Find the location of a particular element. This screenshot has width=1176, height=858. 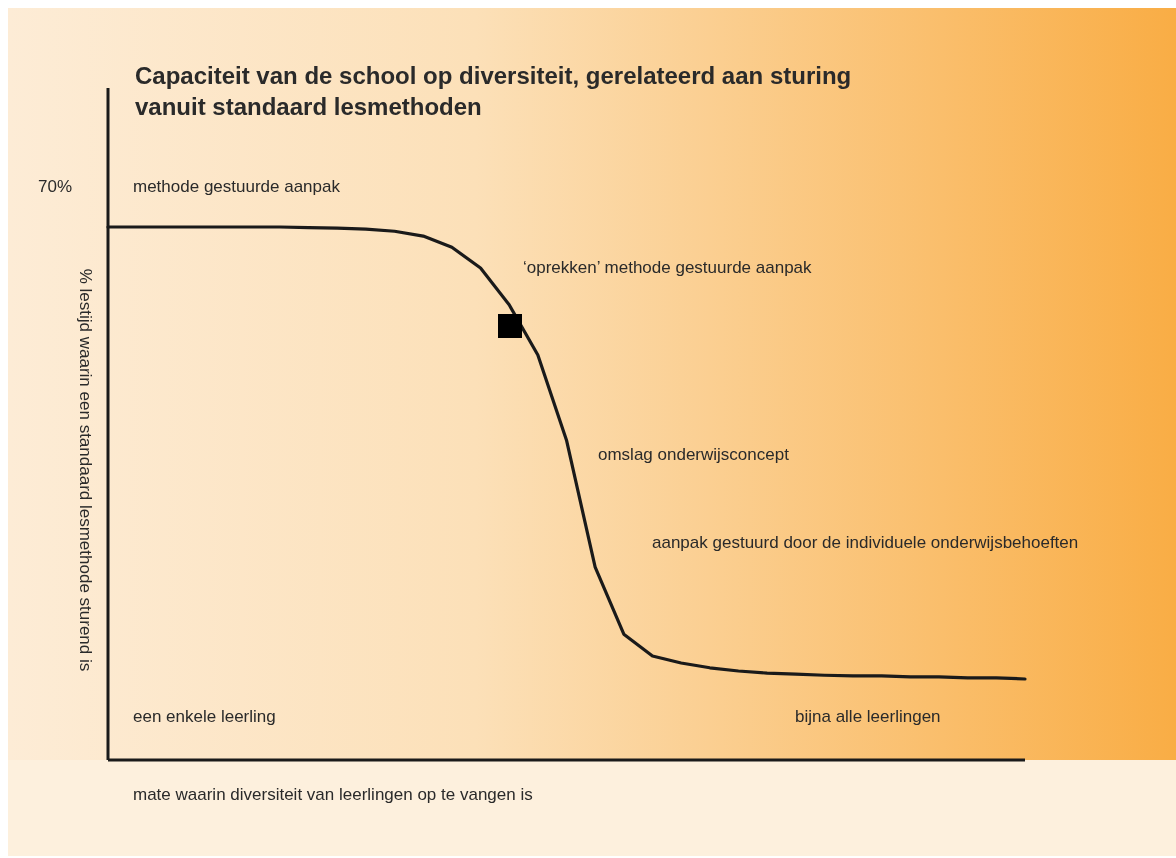

y-axis-title: % lestijd waarin een standaard lesmethode sturend is is located at coordinates (85, 470).